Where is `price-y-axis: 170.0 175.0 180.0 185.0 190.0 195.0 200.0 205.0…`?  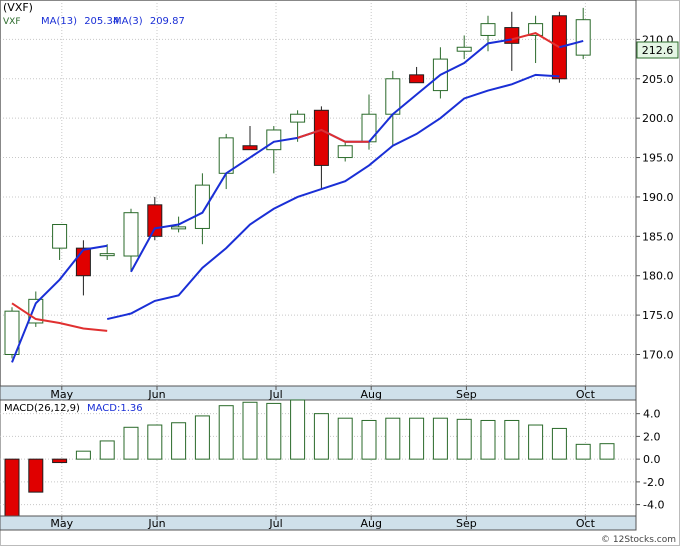 price-y-axis: 170.0 175.0 180.0 185.0 190.0 195.0 200.0 205.0… is located at coordinates (655, 197).